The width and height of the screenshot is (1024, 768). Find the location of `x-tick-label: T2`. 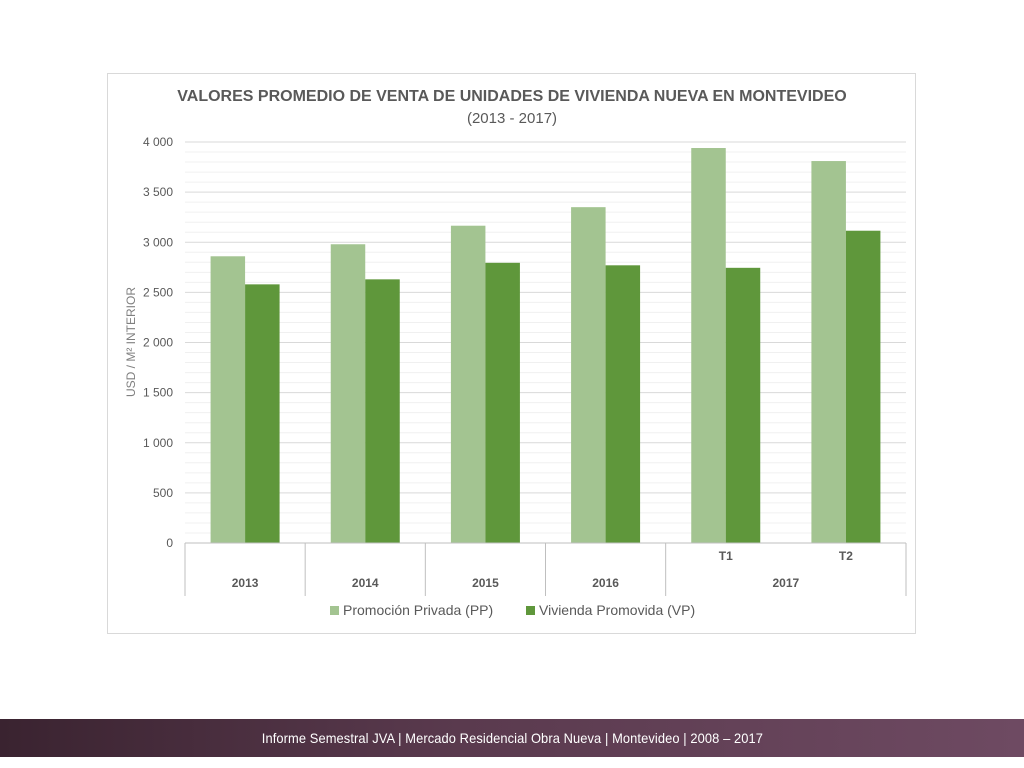

x-tick-label: T2 is located at coordinates (846, 556).